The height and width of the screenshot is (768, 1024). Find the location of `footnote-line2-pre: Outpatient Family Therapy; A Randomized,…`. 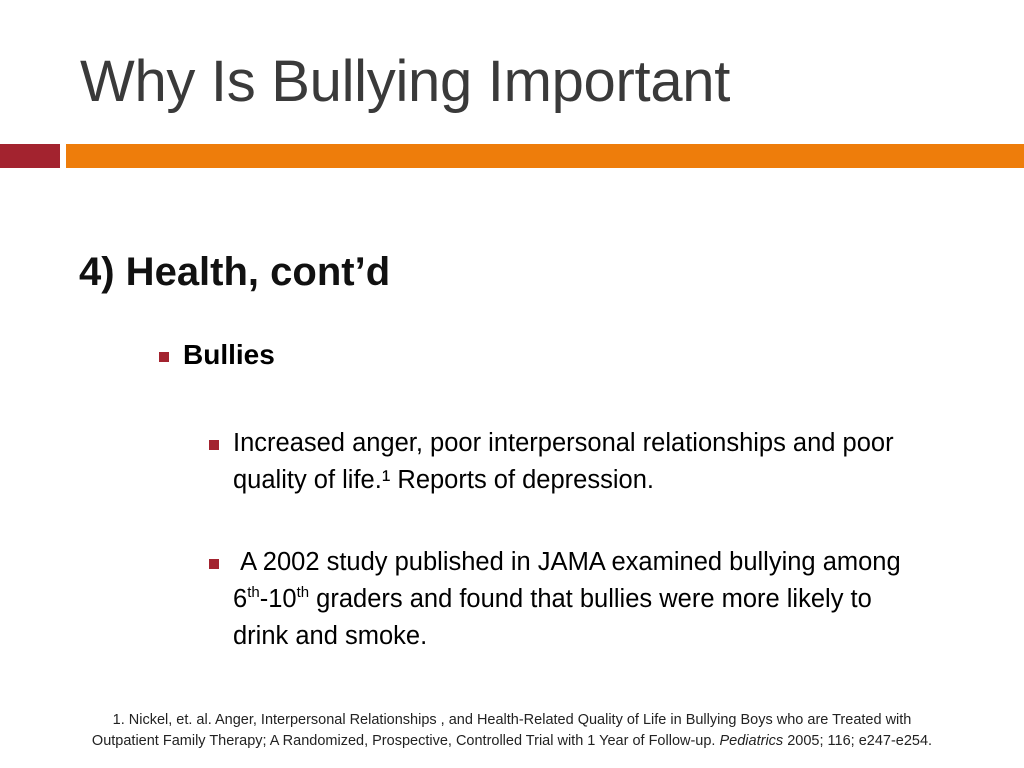

footnote-line2-pre: Outpatient Family Therapy; A Randomized,… is located at coordinates (405, 741).